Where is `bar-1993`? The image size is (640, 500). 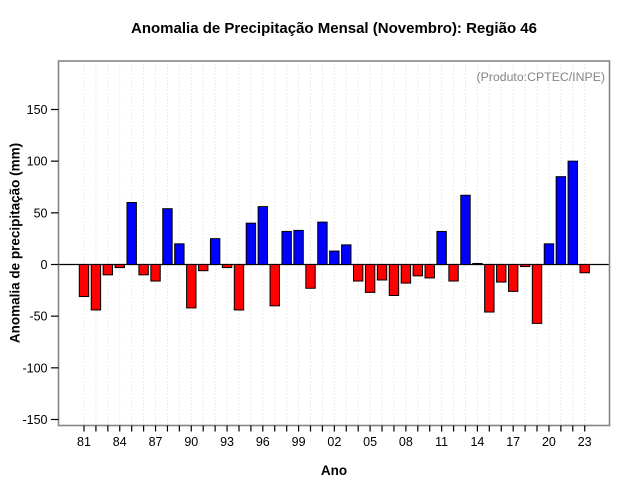
bar-1993 is located at coordinates (227, 266).